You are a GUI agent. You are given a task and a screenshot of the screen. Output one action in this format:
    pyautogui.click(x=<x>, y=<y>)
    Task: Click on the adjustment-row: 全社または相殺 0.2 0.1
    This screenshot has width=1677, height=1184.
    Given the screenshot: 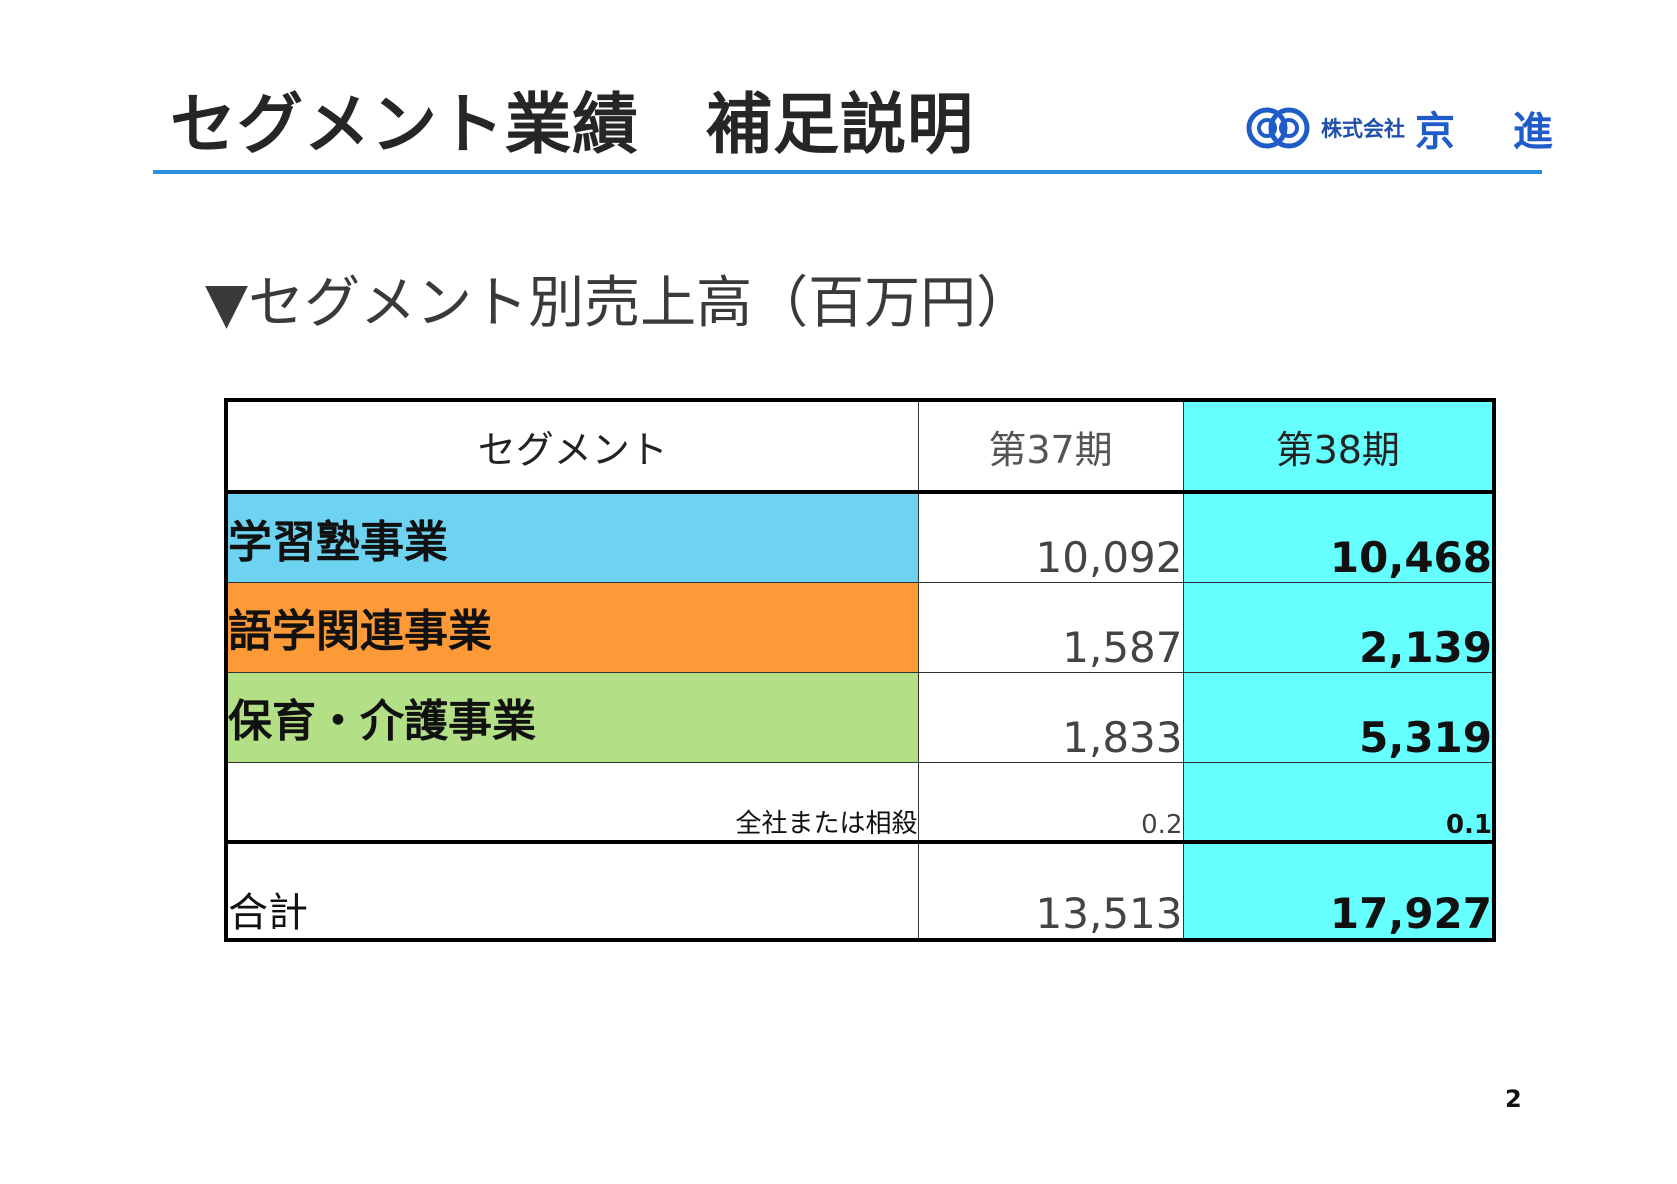 What is the action you would take?
    pyautogui.click(x=860, y=802)
    